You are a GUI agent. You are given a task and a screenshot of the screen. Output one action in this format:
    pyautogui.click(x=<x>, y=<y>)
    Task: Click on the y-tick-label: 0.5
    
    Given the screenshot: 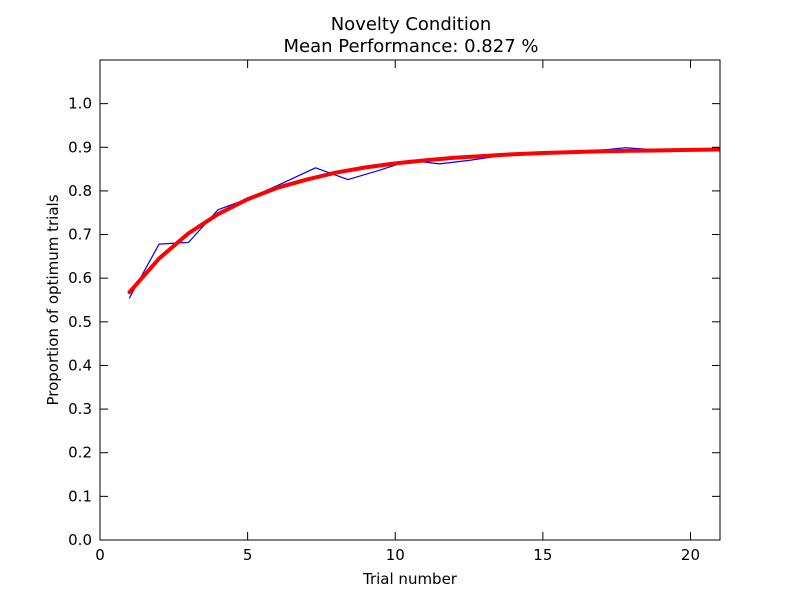 What is the action you would take?
    pyautogui.click(x=80, y=322)
    